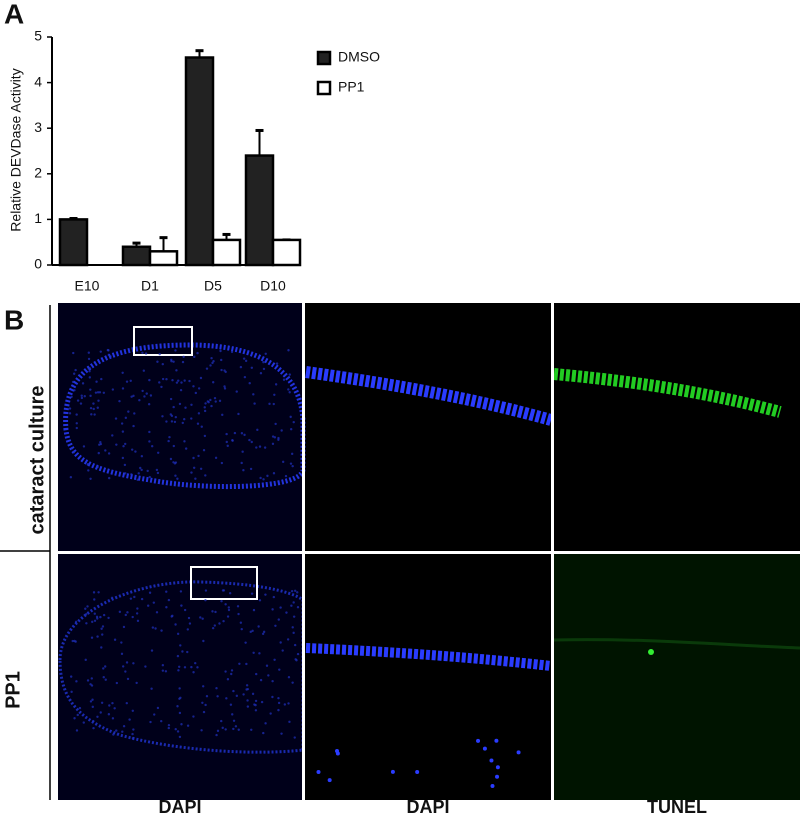 The image size is (800, 819). Describe the element at coordinates (38, 264) in the screenshot. I see `y-tick-label: 0` at that location.